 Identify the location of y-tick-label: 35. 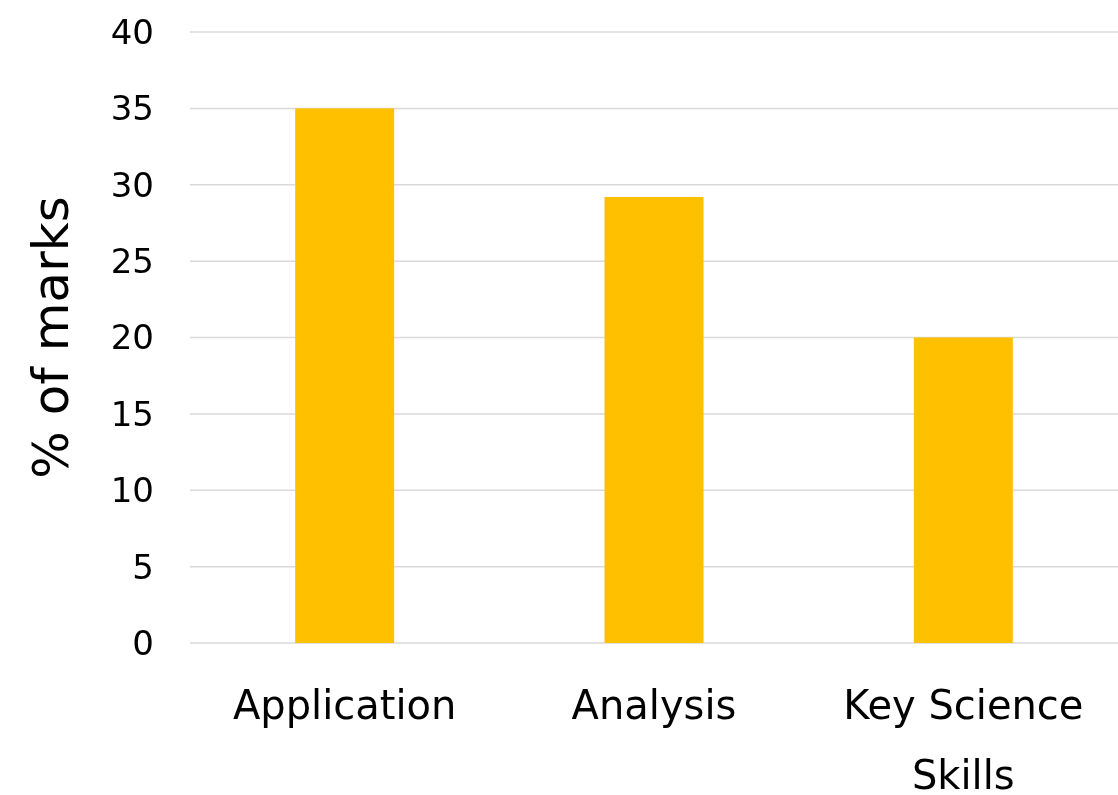
(132, 108).